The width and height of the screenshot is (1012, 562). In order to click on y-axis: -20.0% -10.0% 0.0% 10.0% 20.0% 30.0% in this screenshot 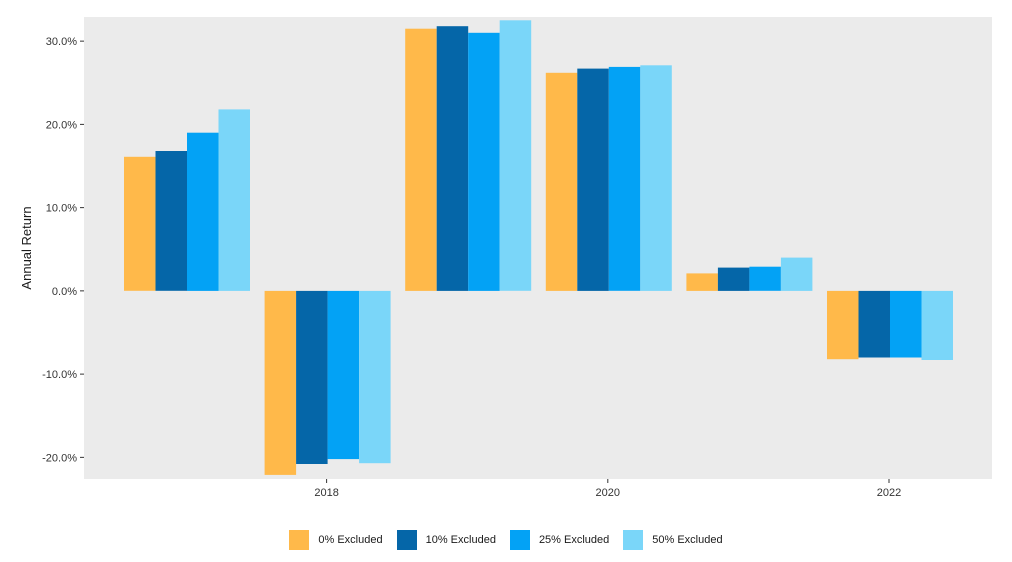, I will do `click(63, 250)`.